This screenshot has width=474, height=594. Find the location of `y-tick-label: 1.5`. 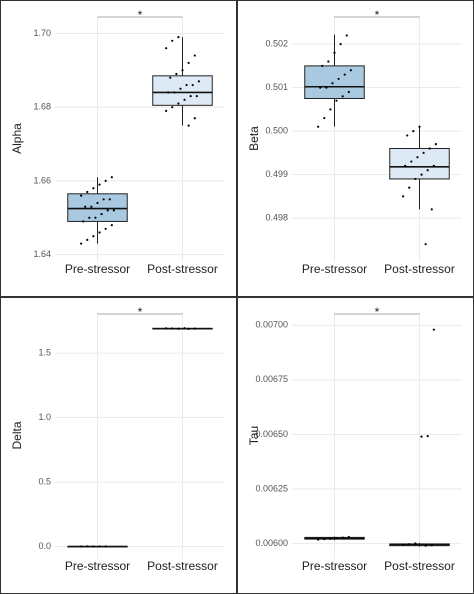

y-tick-label: 1.5 is located at coordinates (44, 353).